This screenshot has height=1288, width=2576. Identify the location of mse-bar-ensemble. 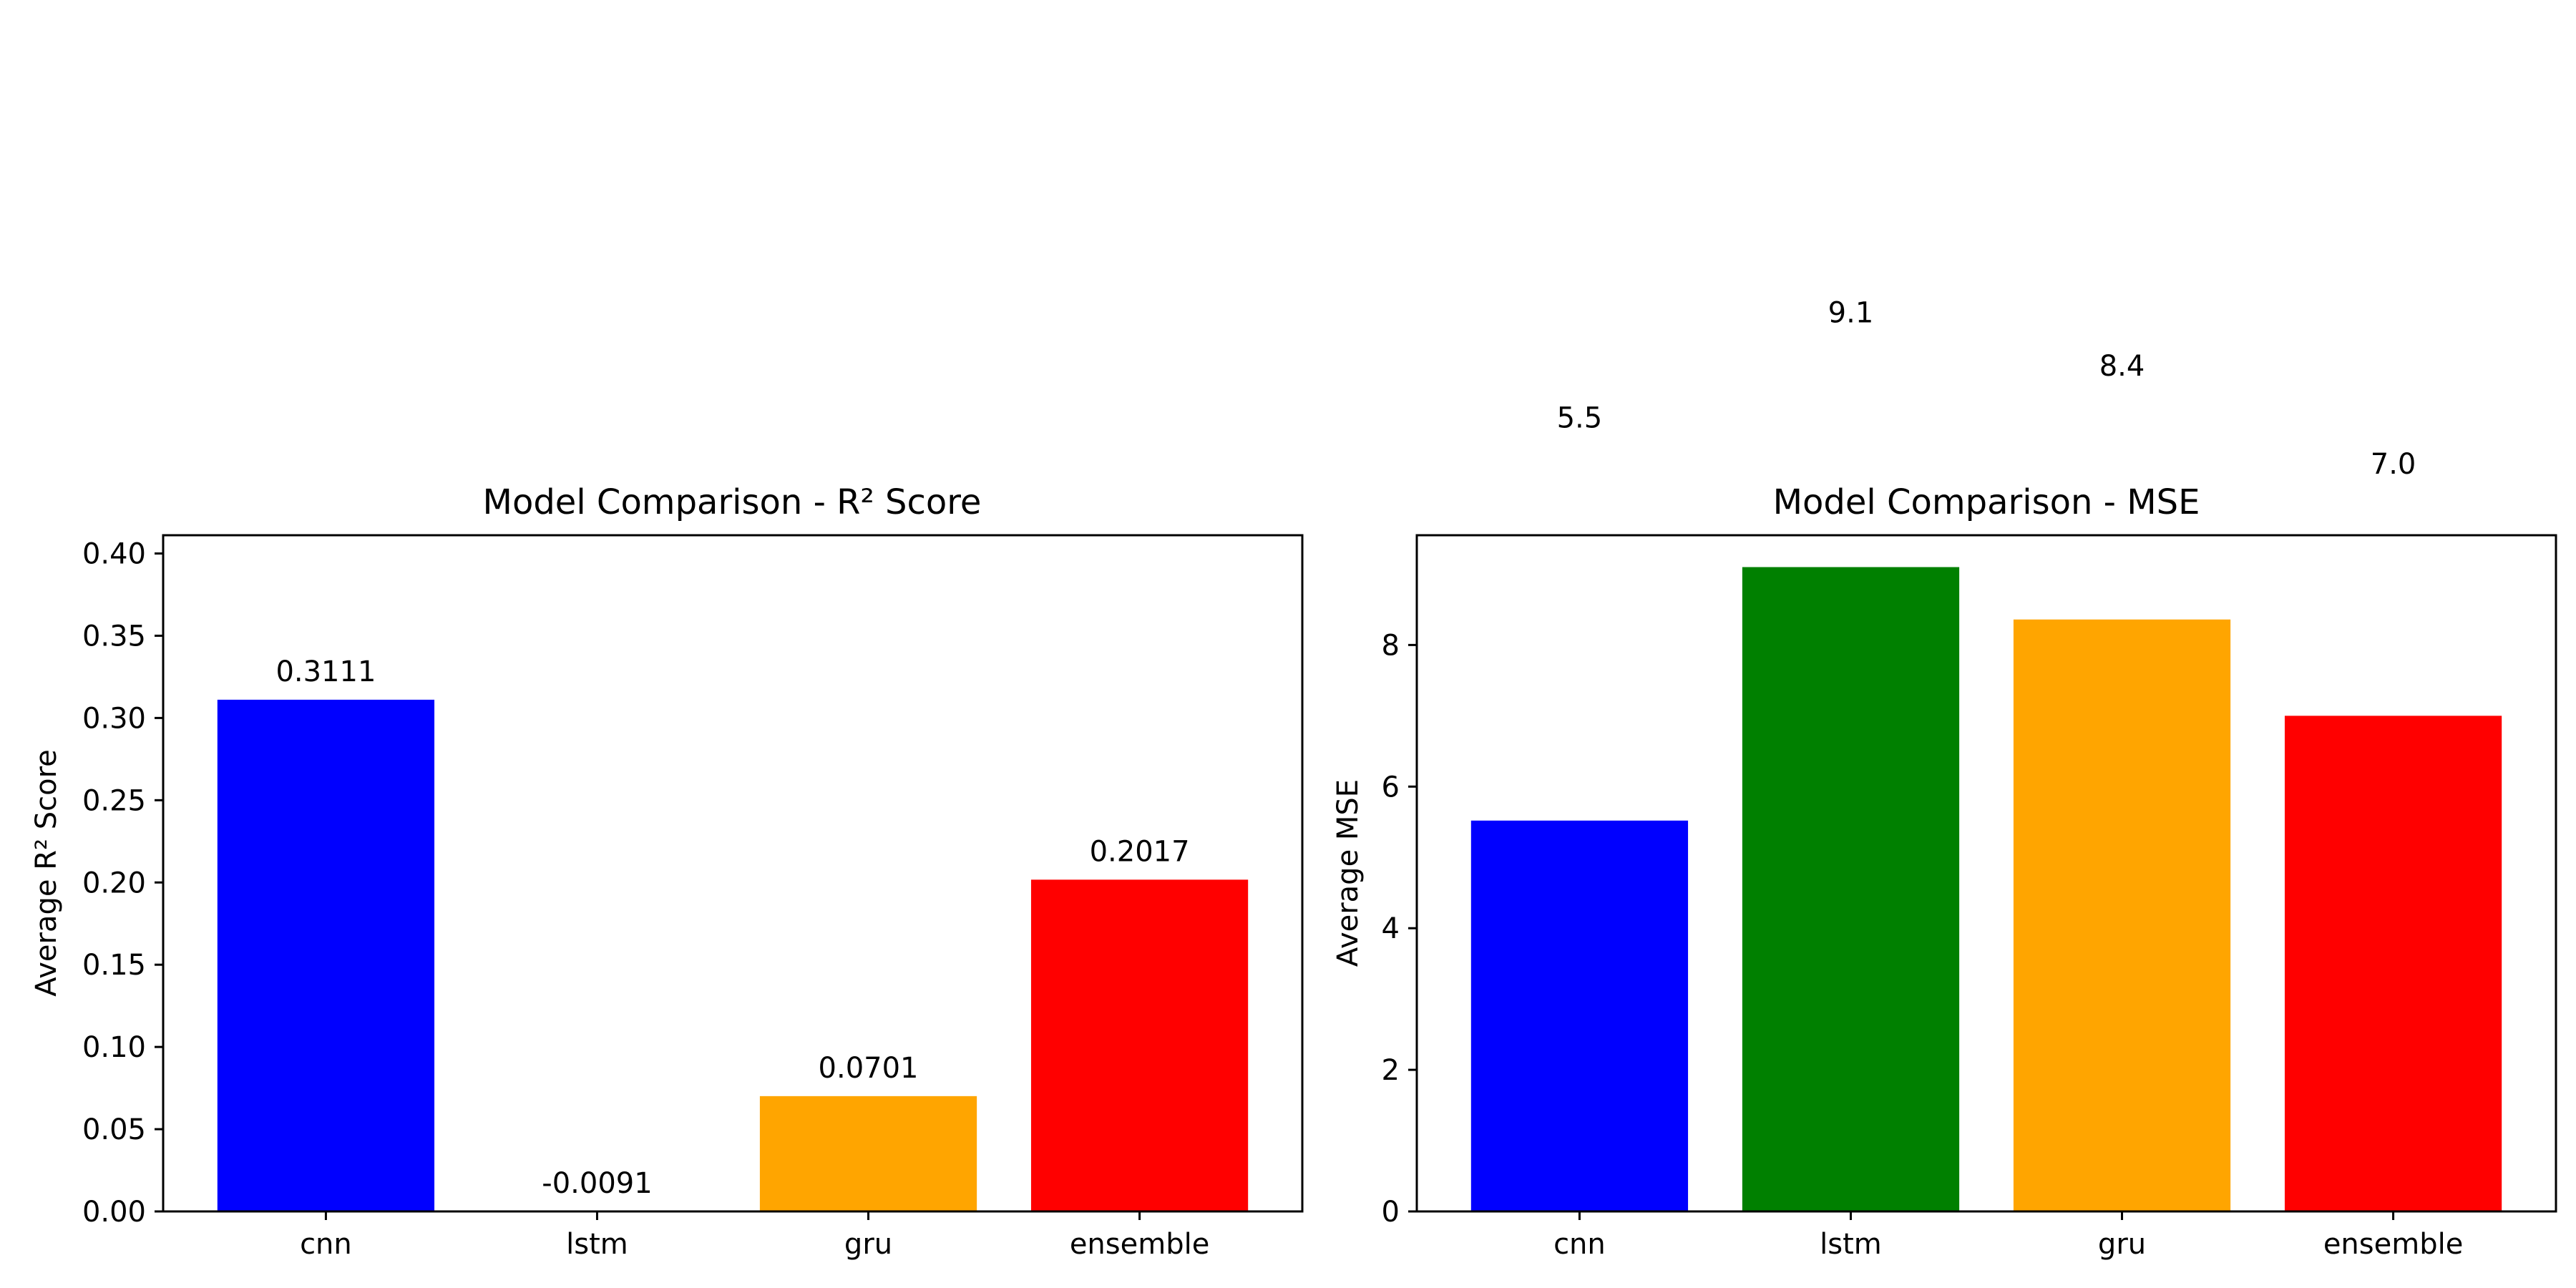
(2393, 964).